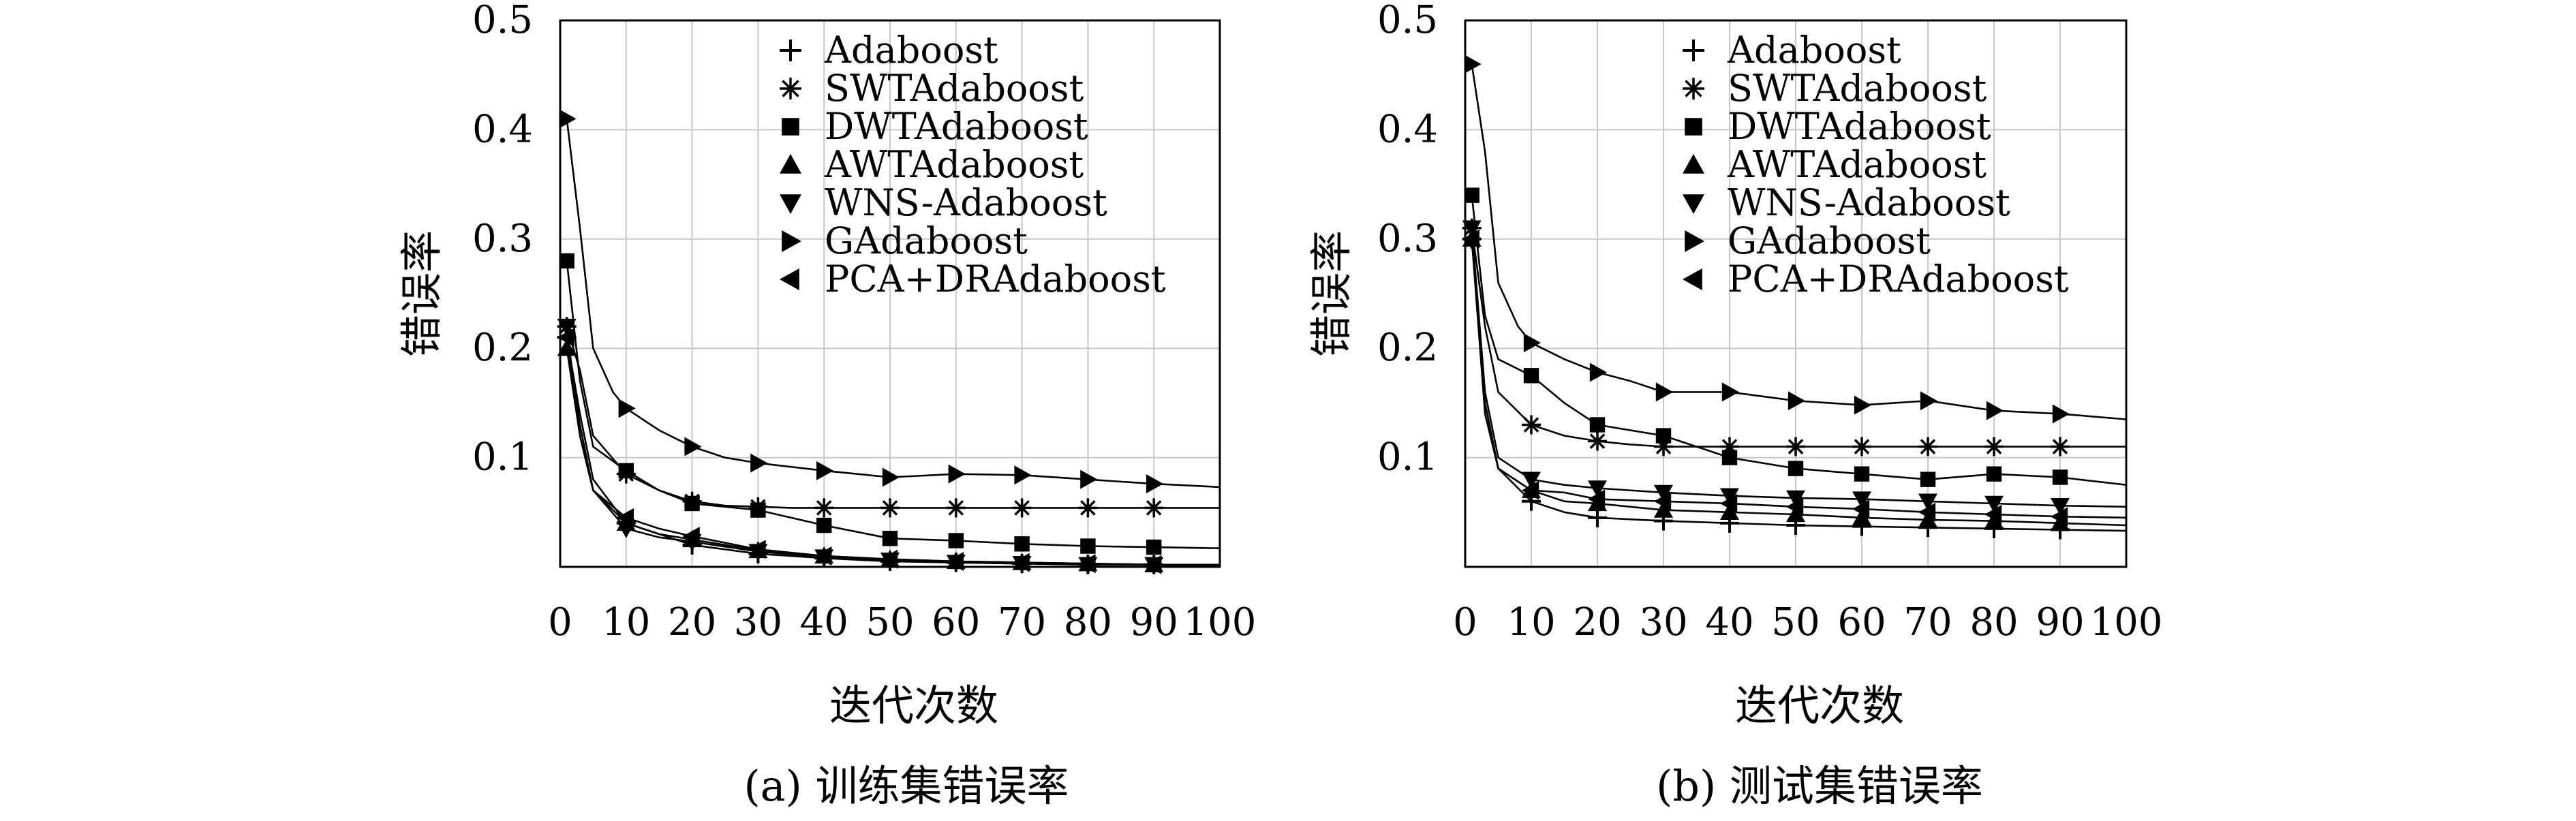 Image resolution: width=2576 pixels, height=821 pixels. What do you see at coordinates (935, 127) in the screenshot?
I see `legend-item: DWTAdaboost` at bounding box center [935, 127].